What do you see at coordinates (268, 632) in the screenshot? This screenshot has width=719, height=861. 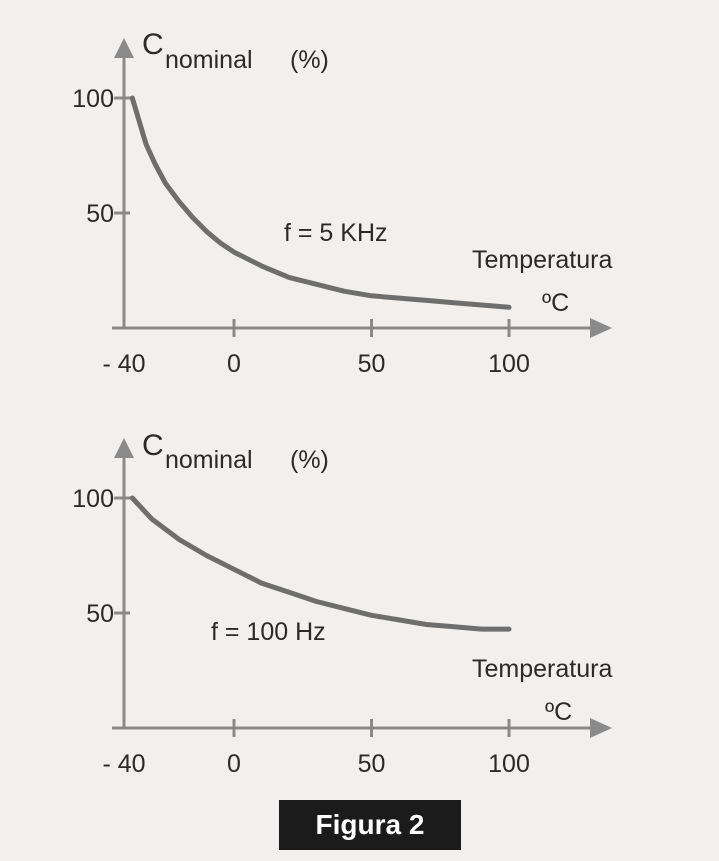 I see `frequency-annotation: f = 100 Hz` at bounding box center [268, 632].